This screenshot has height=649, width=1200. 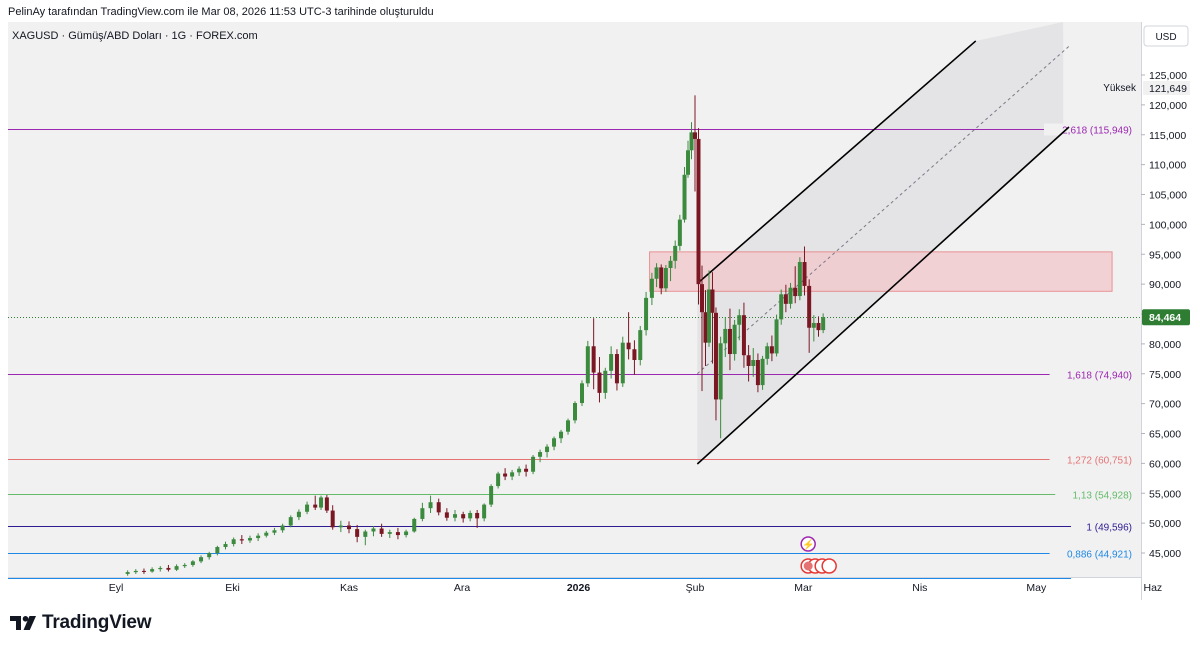 What do you see at coordinates (462, 588) in the screenshot?
I see `time-axis-label: Ara` at bounding box center [462, 588].